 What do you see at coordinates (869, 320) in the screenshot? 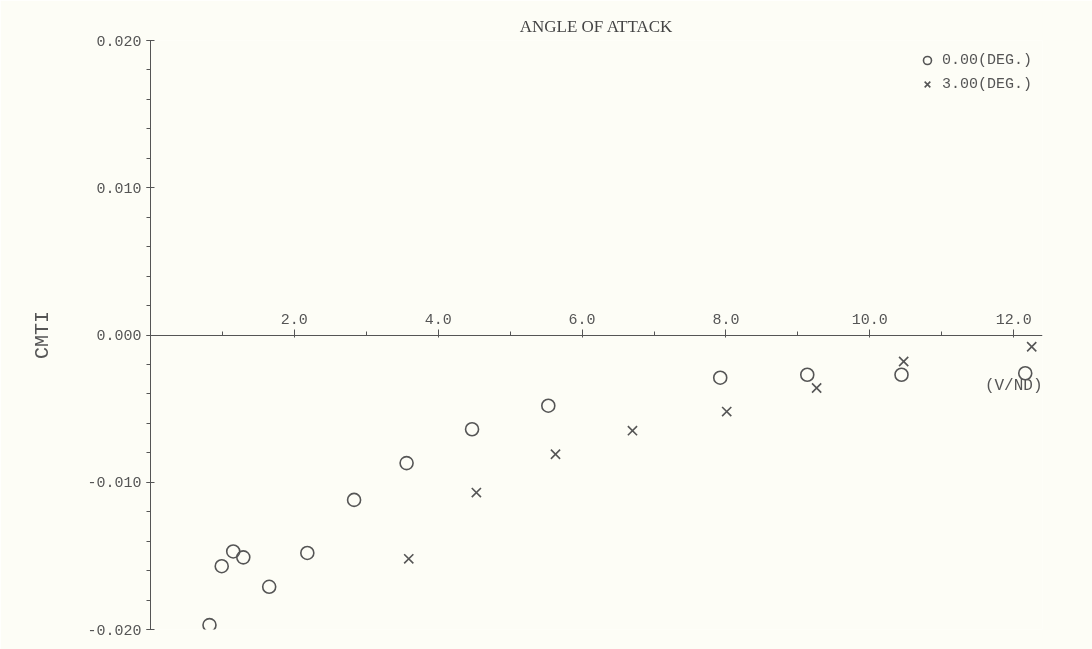
I see `x-tick-label: 10.0` at bounding box center [869, 320].